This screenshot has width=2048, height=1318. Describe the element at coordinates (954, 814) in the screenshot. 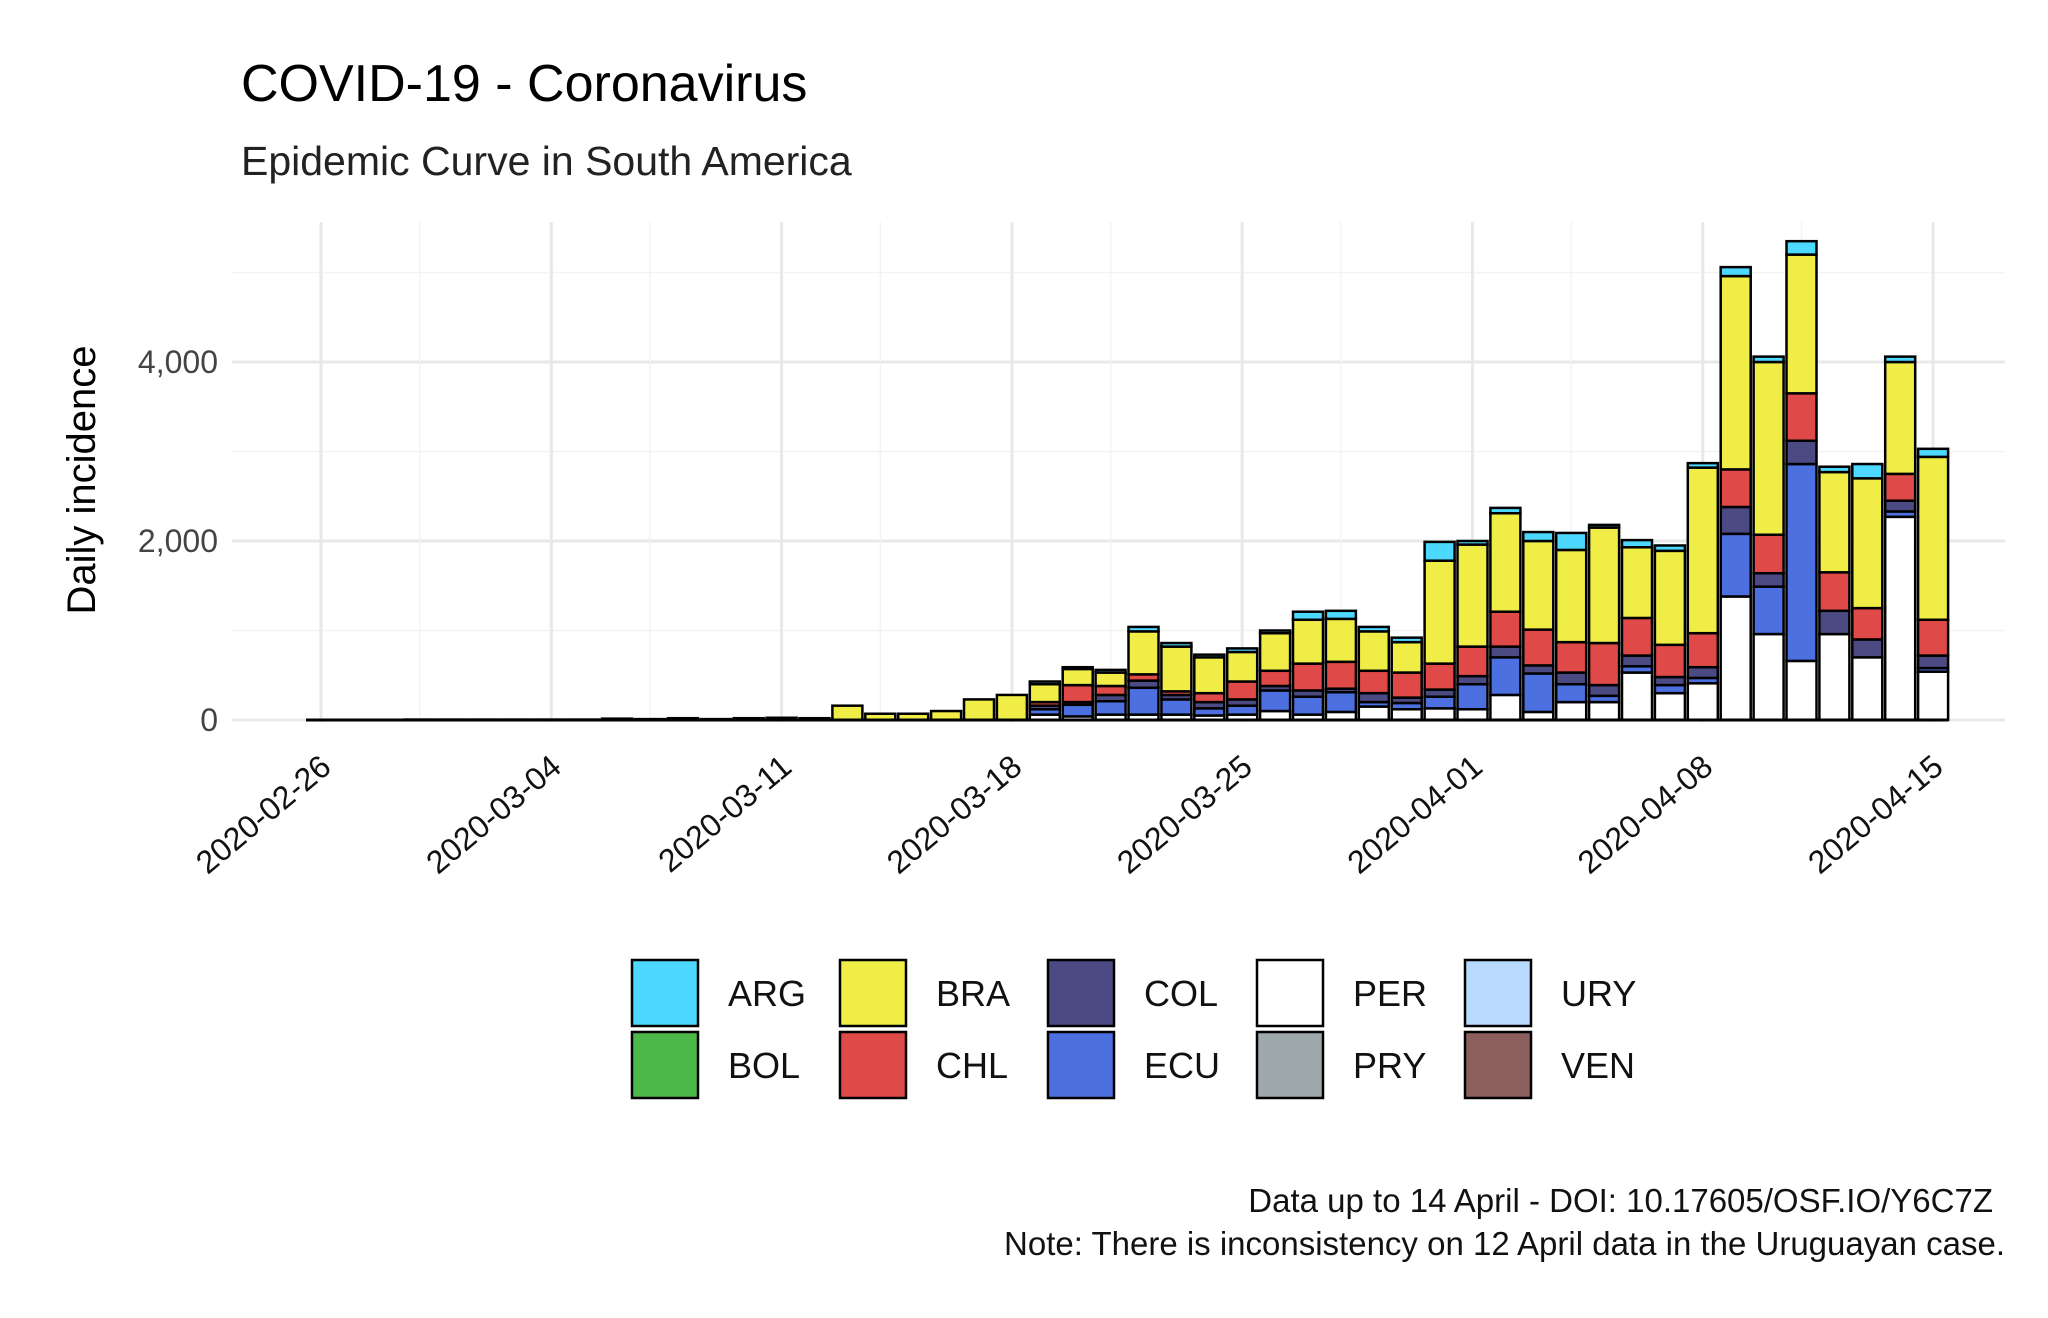

I see `x-tick-label: 2020-03-18` at that location.